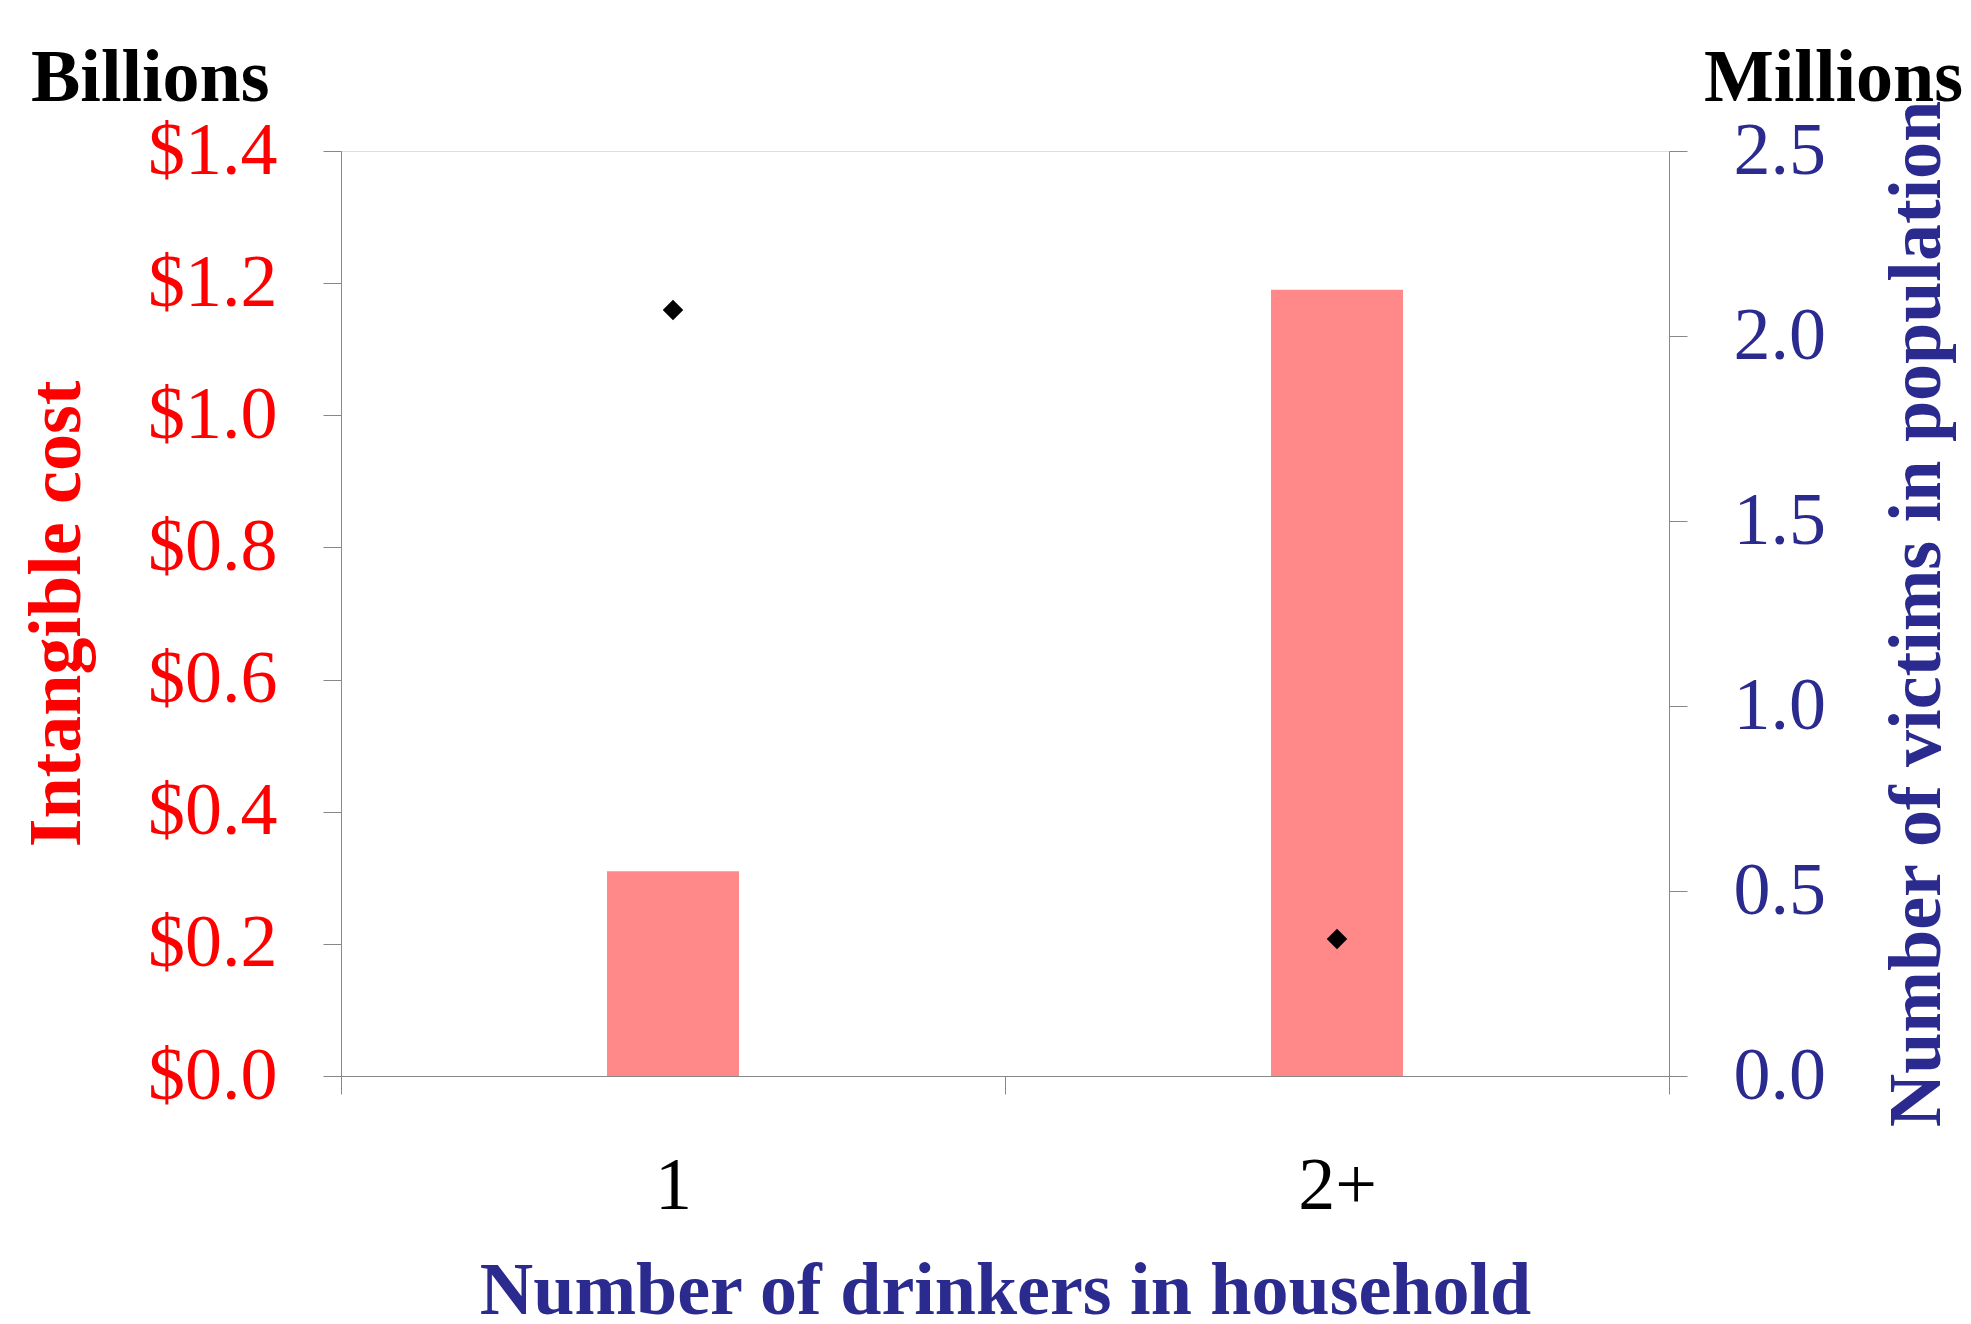 This screenshot has width=1971, height=1324. I want to click on y-tick-label: $1.0, so click(213, 412).